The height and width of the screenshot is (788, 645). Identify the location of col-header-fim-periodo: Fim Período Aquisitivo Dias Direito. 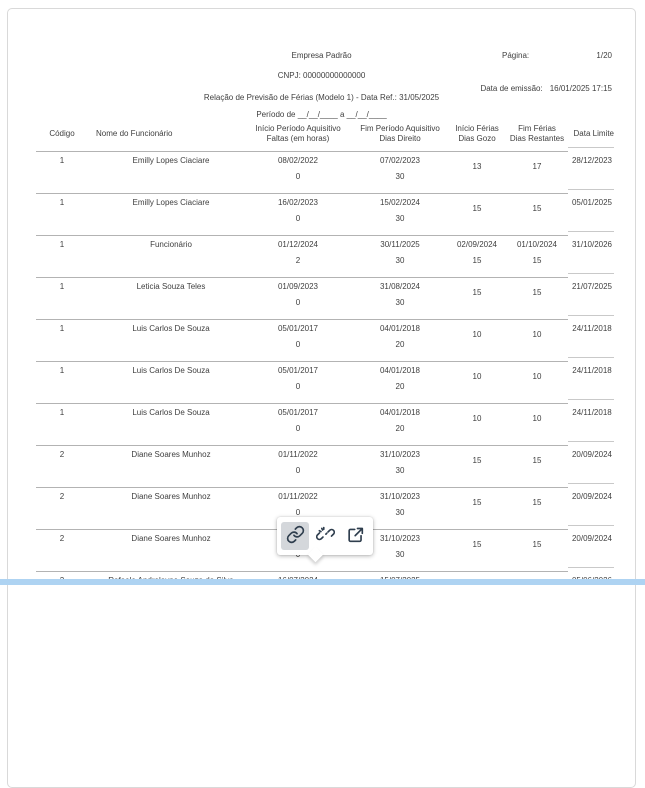
(400, 134).